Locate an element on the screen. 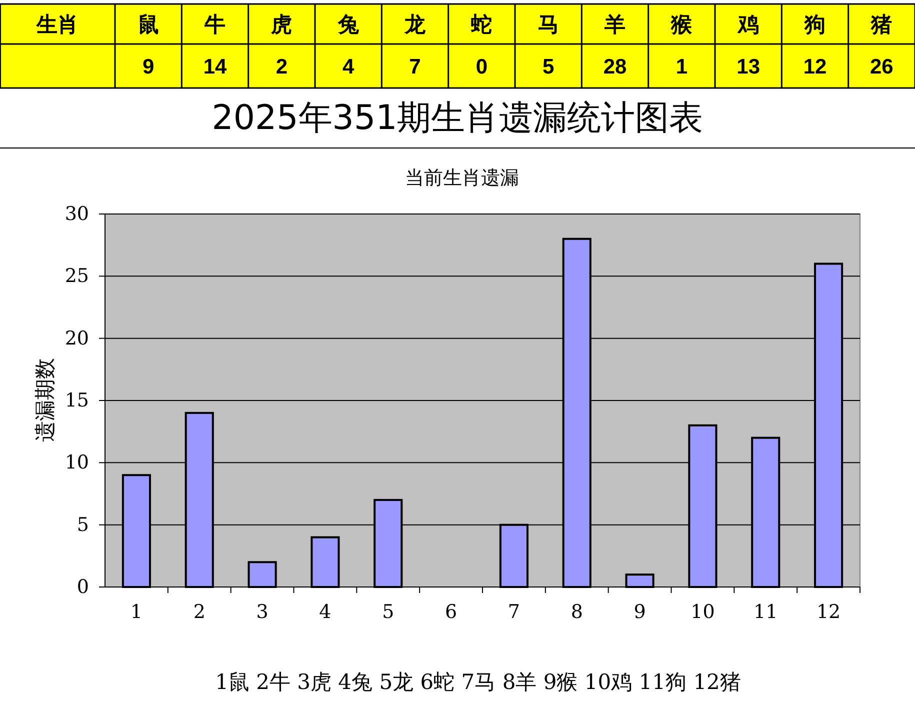 The image size is (915, 717). category-label: 龙 is located at coordinates (415, 24).